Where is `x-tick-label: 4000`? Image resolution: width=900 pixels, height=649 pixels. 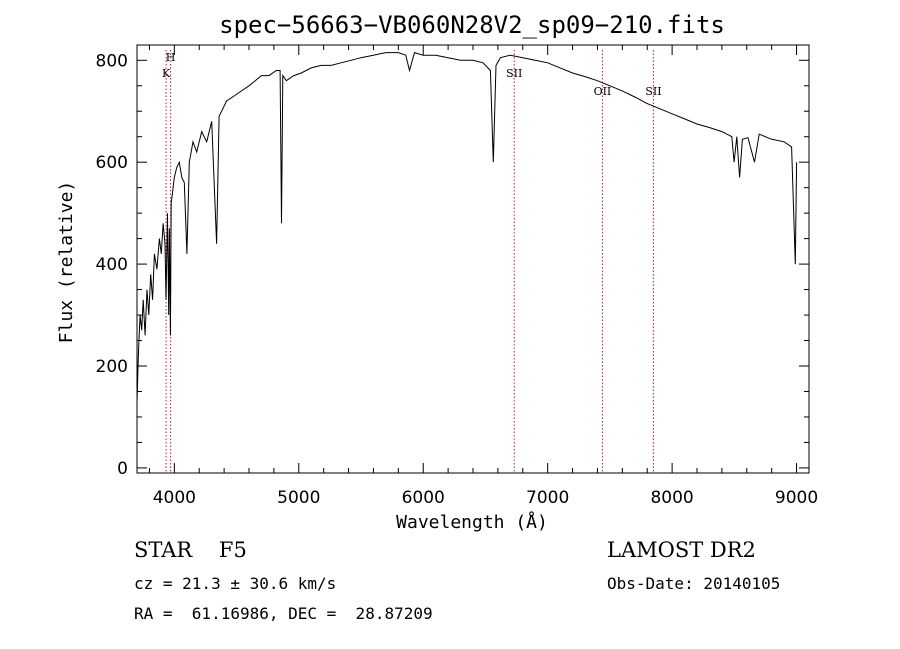 x-tick-label: 4000 is located at coordinates (174, 498).